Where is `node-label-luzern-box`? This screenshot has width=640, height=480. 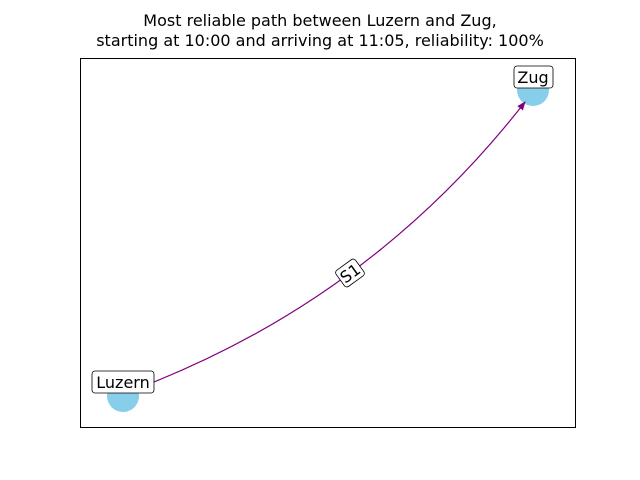 node-label-luzern-box is located at coordinates (123, 382).